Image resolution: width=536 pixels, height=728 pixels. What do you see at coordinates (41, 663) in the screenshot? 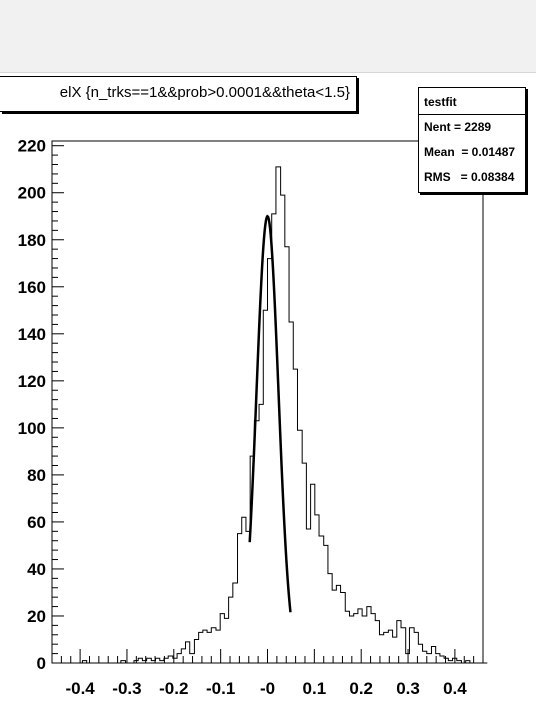
I see `y-tick-label: 0` at bounding box center [41, 663].